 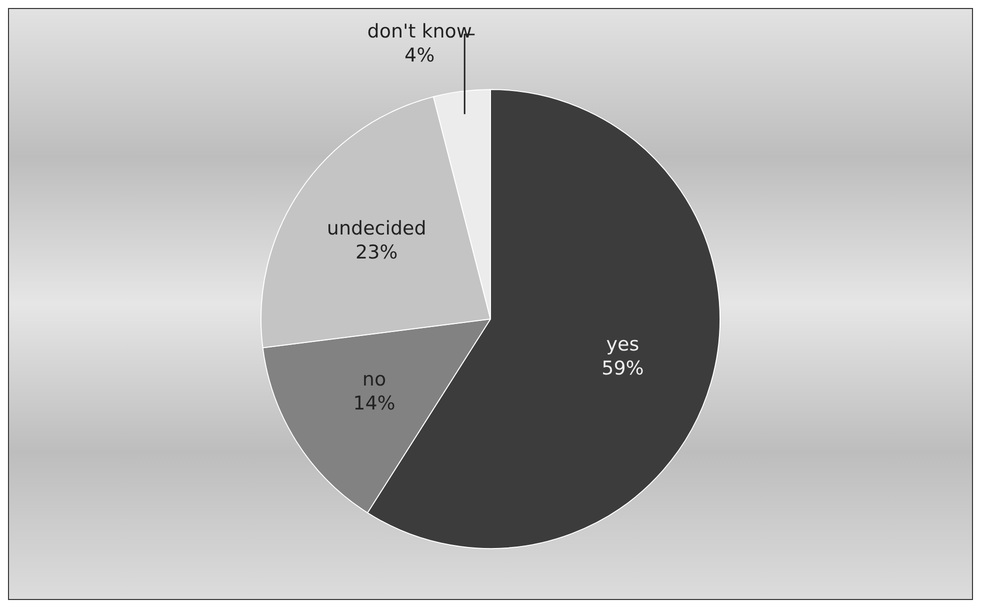 What do you see at coordinates (419, 31) in the screenshot?
I see `slice-label: don't know` at bounding box center [419, 31].